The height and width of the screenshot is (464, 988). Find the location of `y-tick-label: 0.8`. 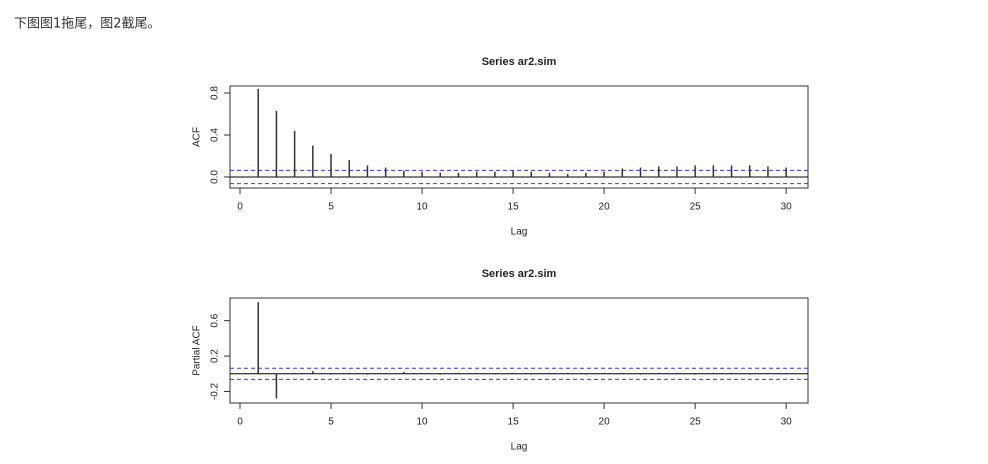

y-tick-label: 0.8 is located at coordinates (215, 93).